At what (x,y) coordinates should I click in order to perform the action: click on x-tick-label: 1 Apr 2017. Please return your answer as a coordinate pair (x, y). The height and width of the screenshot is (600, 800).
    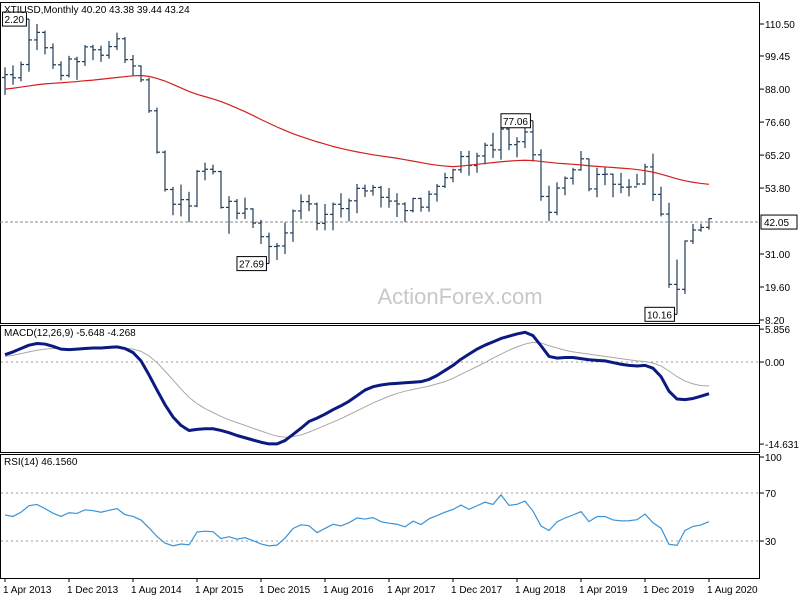
    Looking at the image, I should click on (411, 590).